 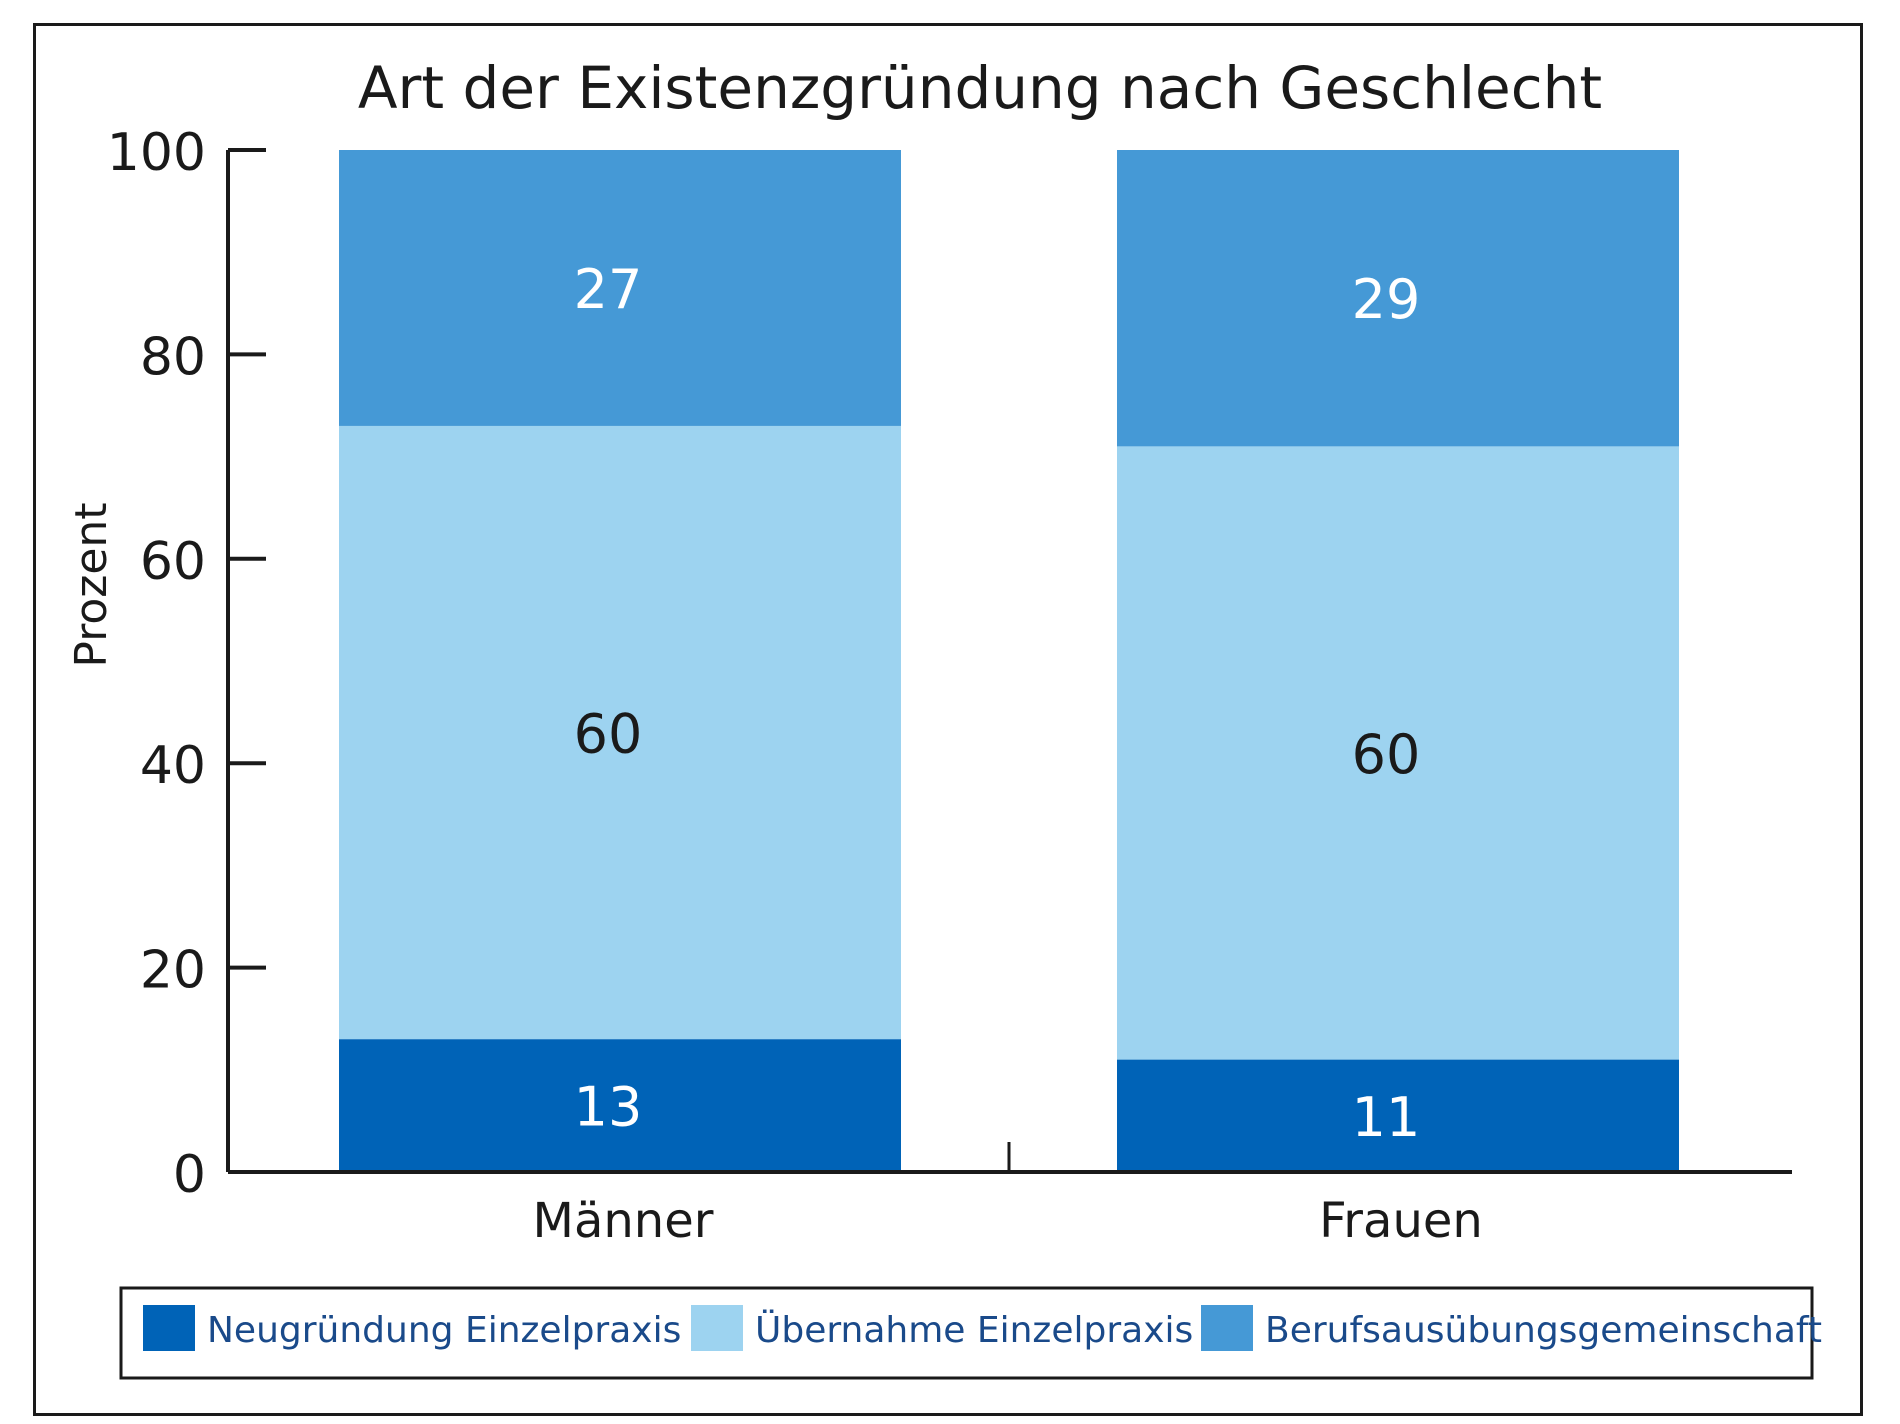 What do you see at coordinates (91, 584) in the screenshot?
I see `y-axis-label: Prozent` at bounding box center [91, 584].